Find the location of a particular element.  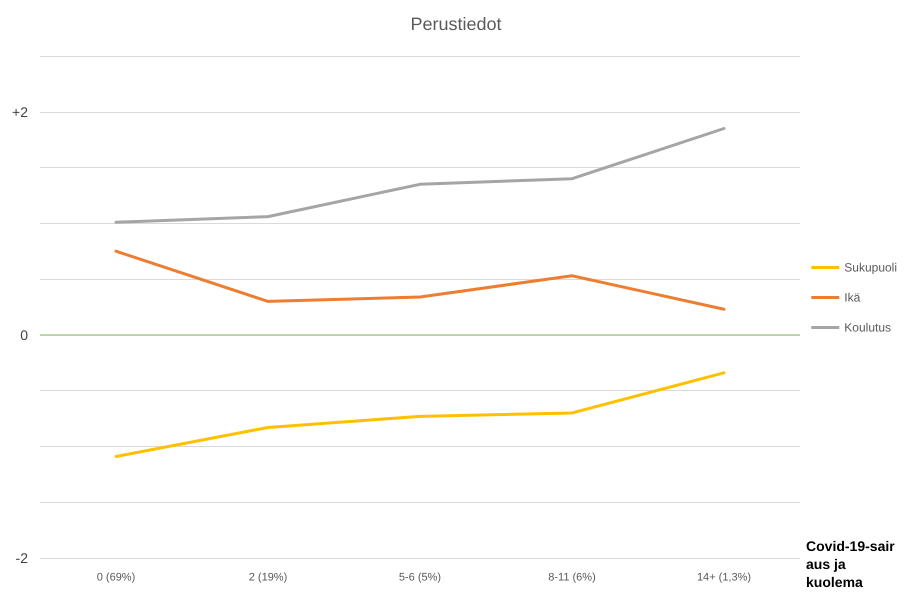

y-tick-label: -2 is located at coordinates (22, 558).